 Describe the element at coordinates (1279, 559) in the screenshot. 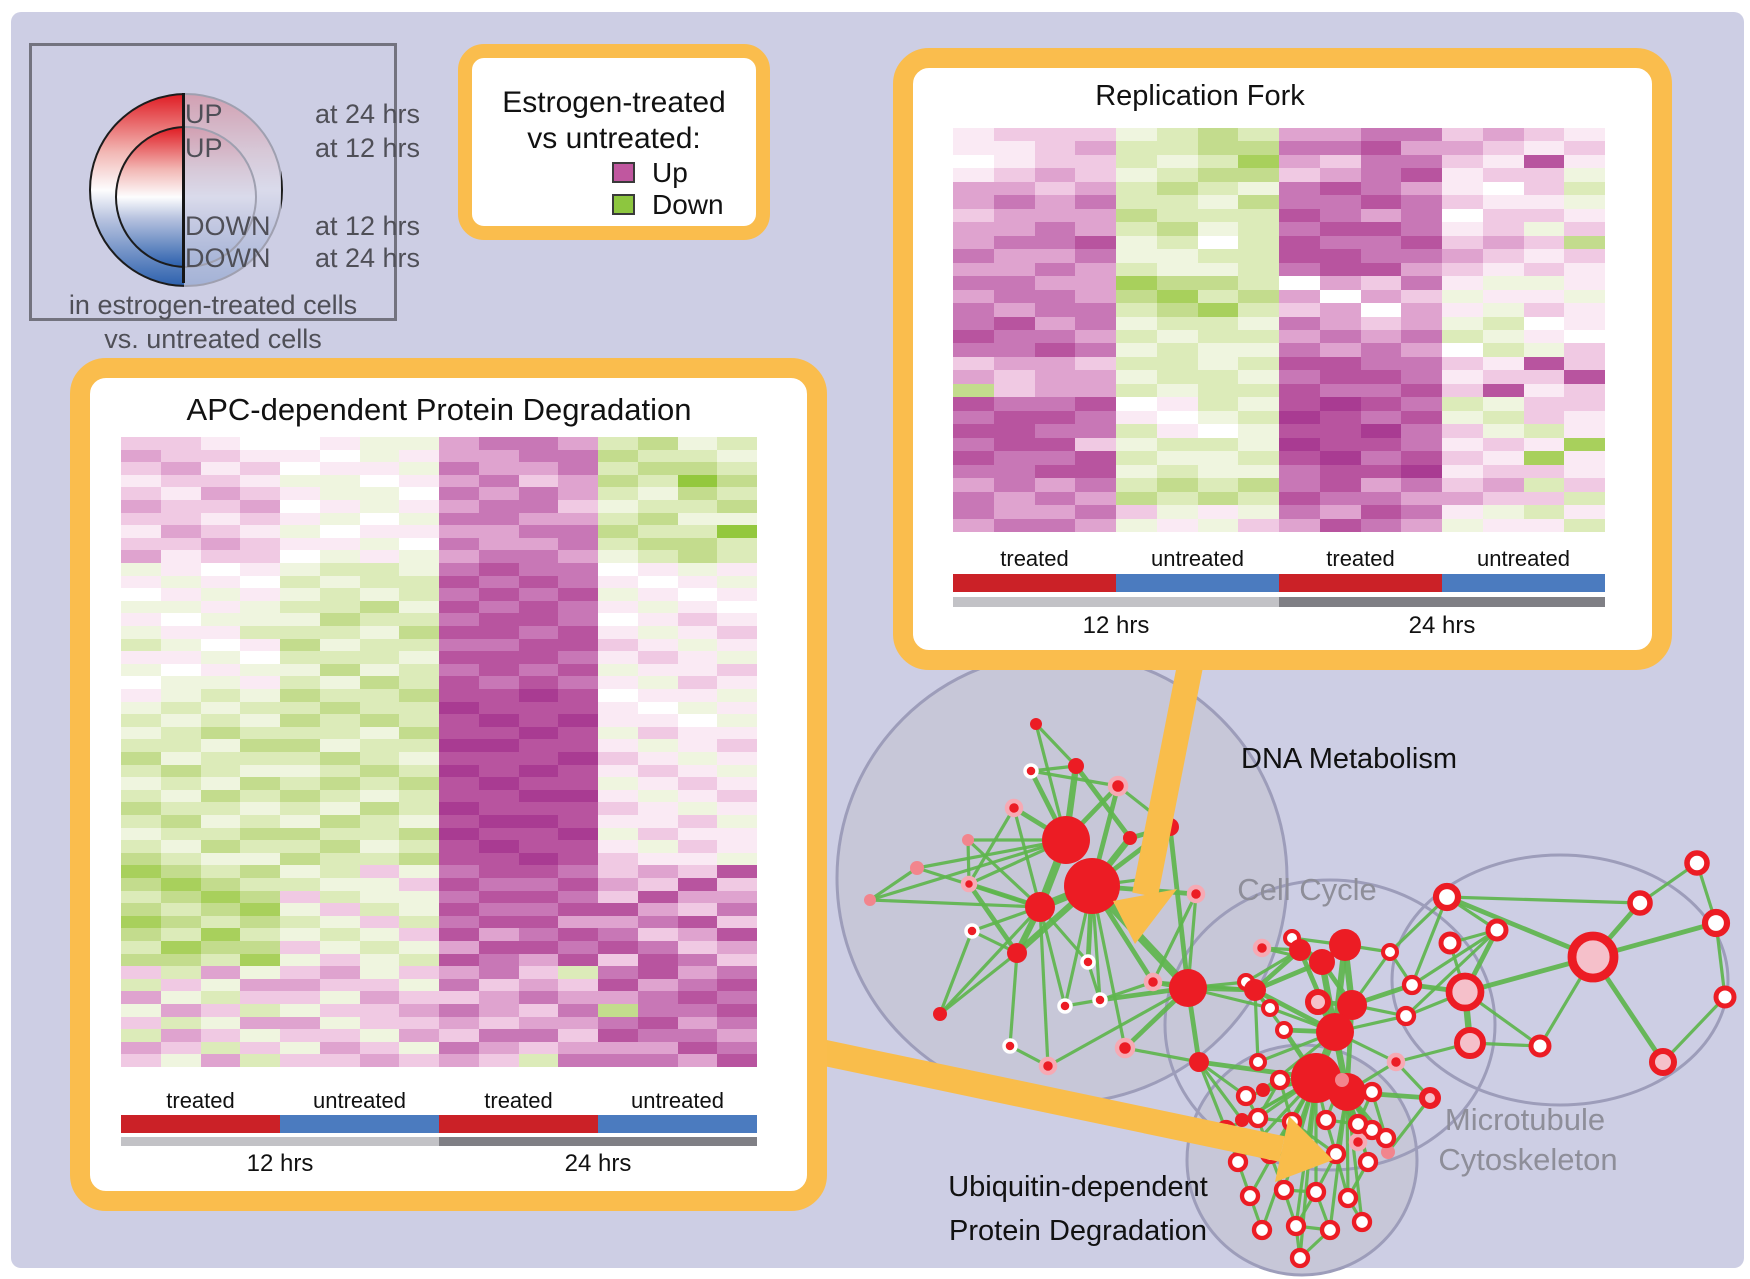

I see `replication-group-labels: treated untreated treated untreated` at that location.